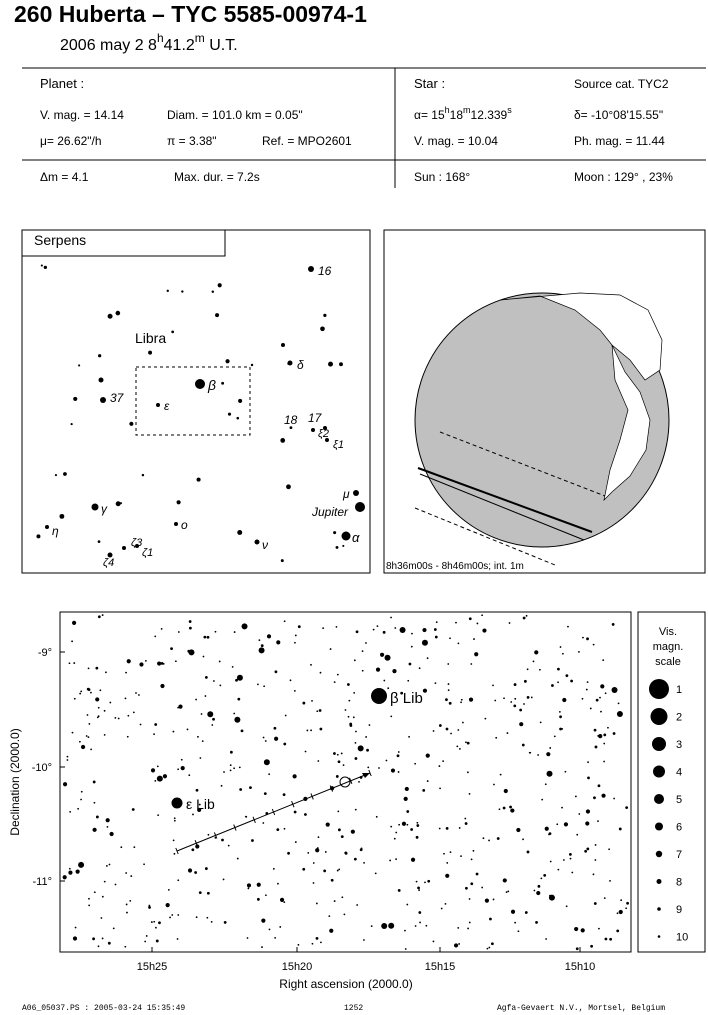 This screenshot has height=1015, width=708. Describe the element at coordinates (60, 240) in the screenshot. I see `finder-label: Serpens` at that location.